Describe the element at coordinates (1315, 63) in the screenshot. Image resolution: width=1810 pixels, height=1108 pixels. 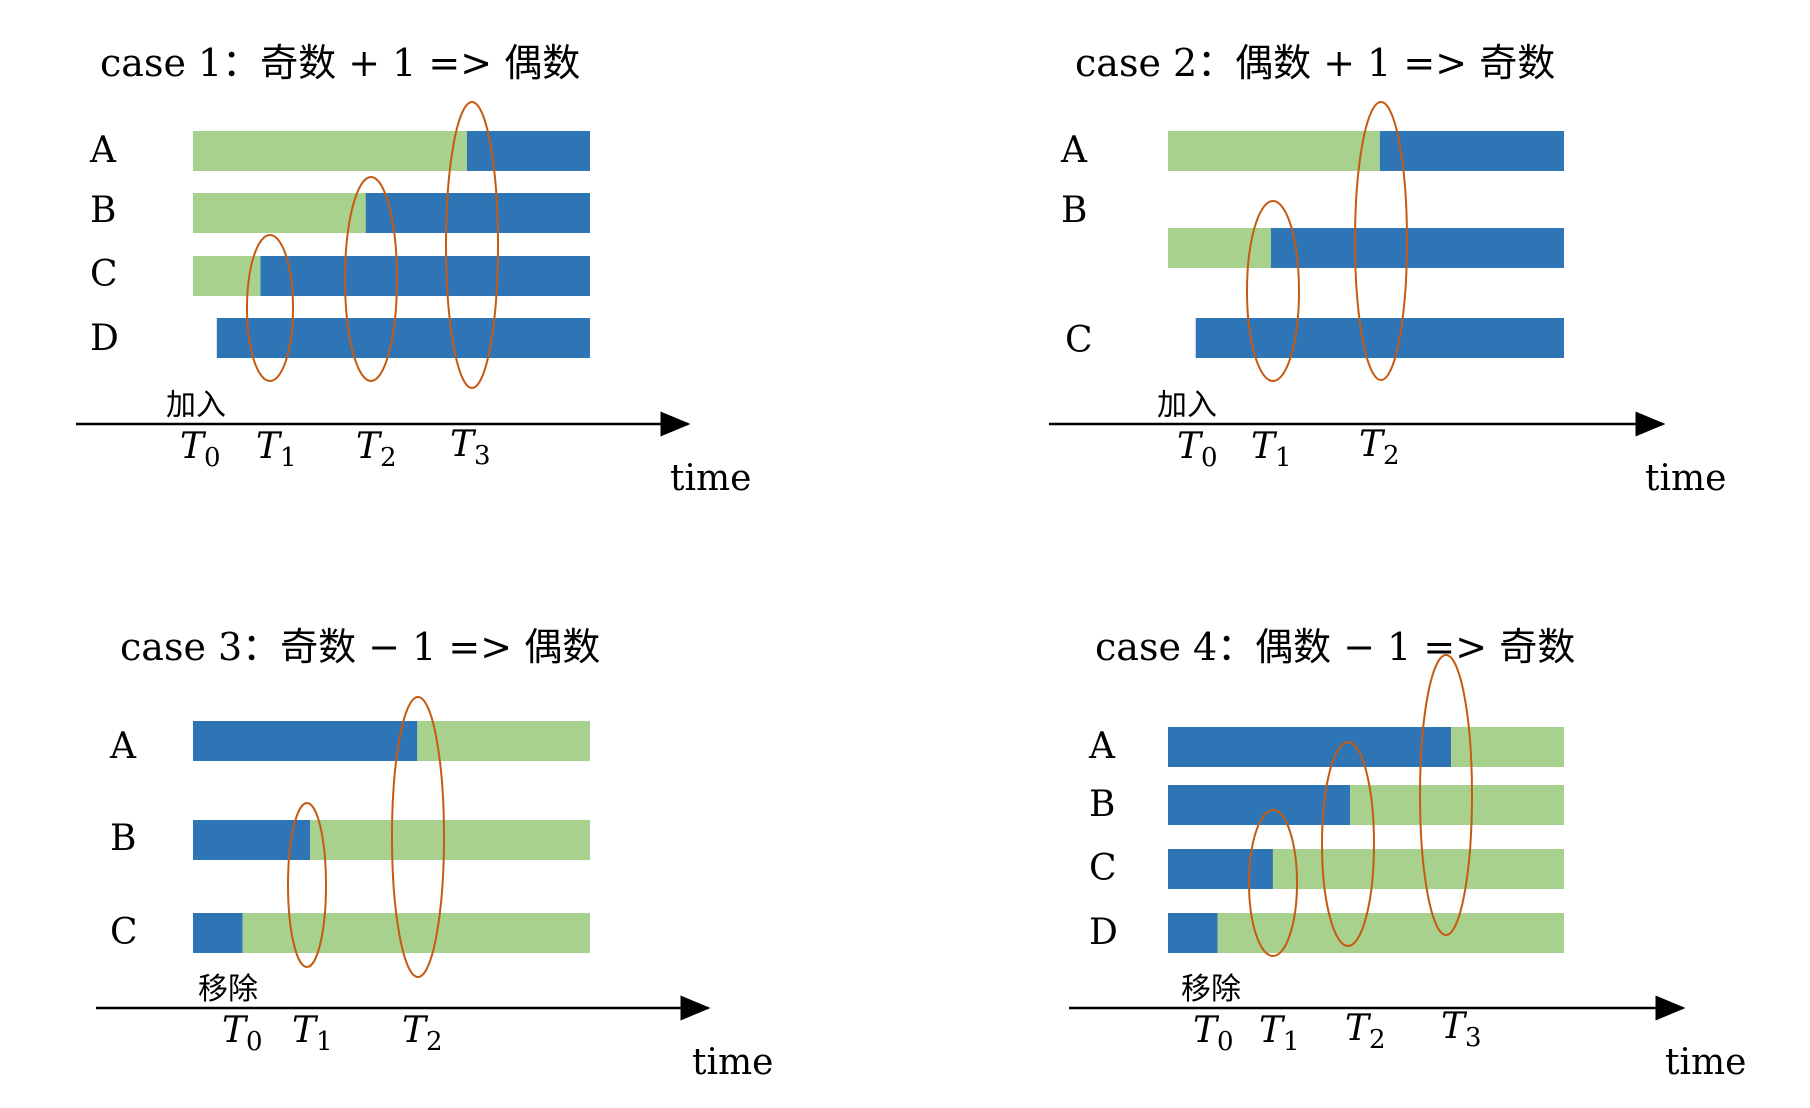
I see `panel-title: case 2：偶数 + 1 => 奇数` at that location.